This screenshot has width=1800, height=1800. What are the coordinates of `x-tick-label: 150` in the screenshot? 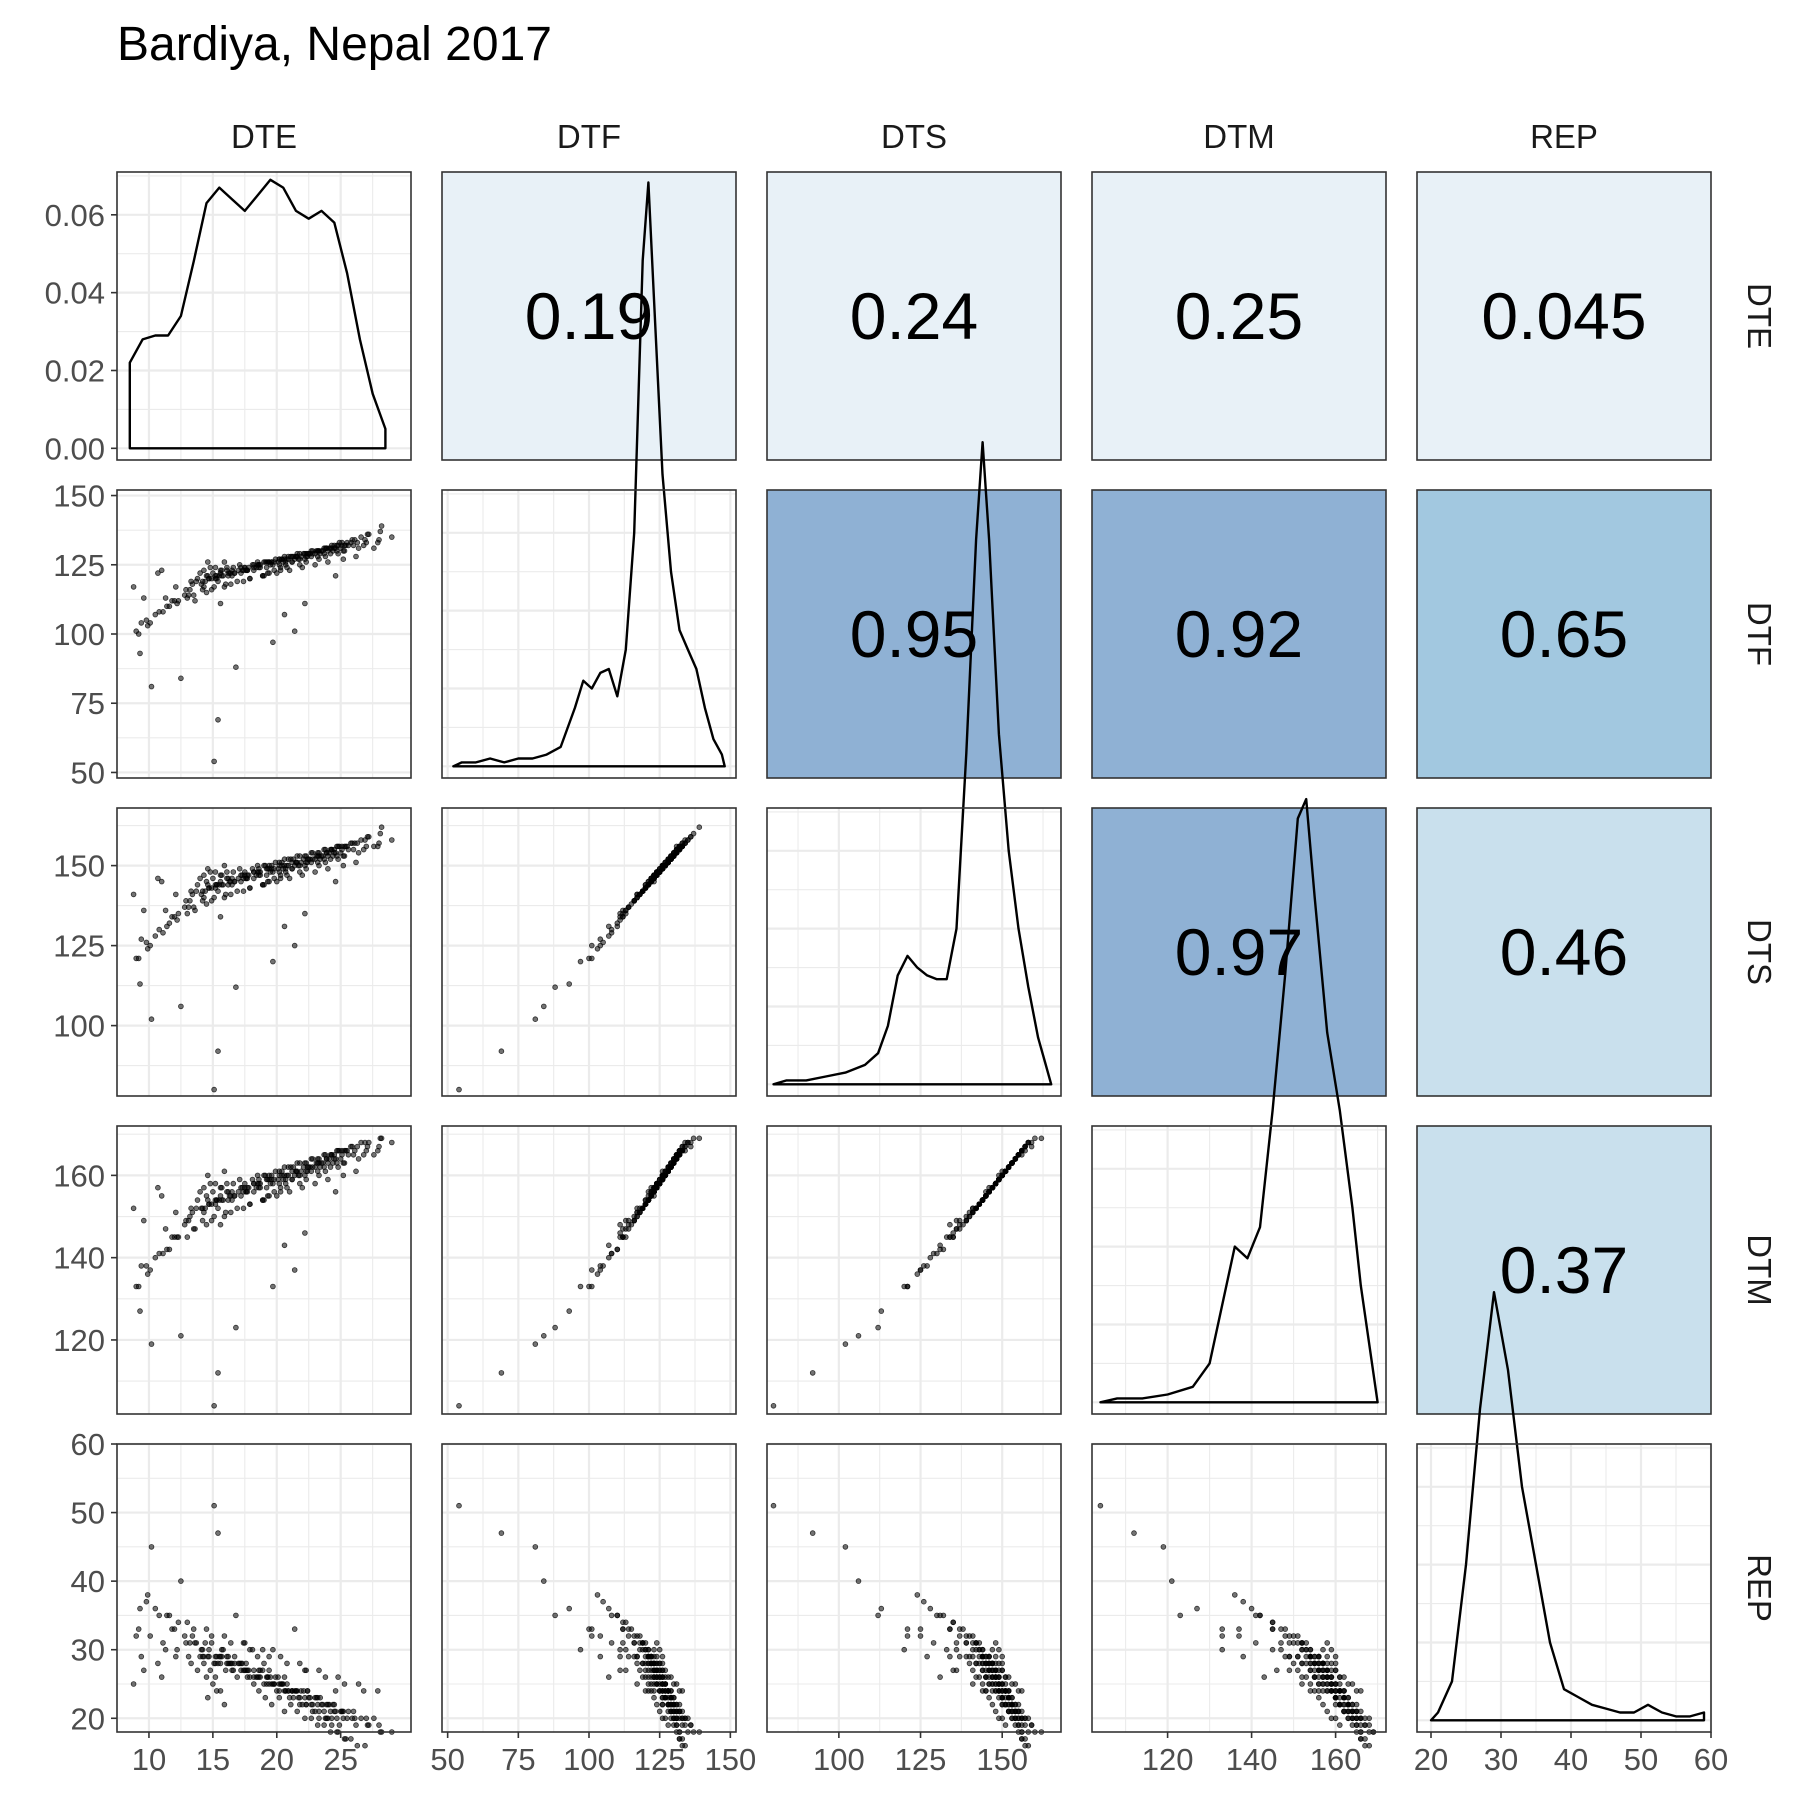 It's located at (1002, 1759).